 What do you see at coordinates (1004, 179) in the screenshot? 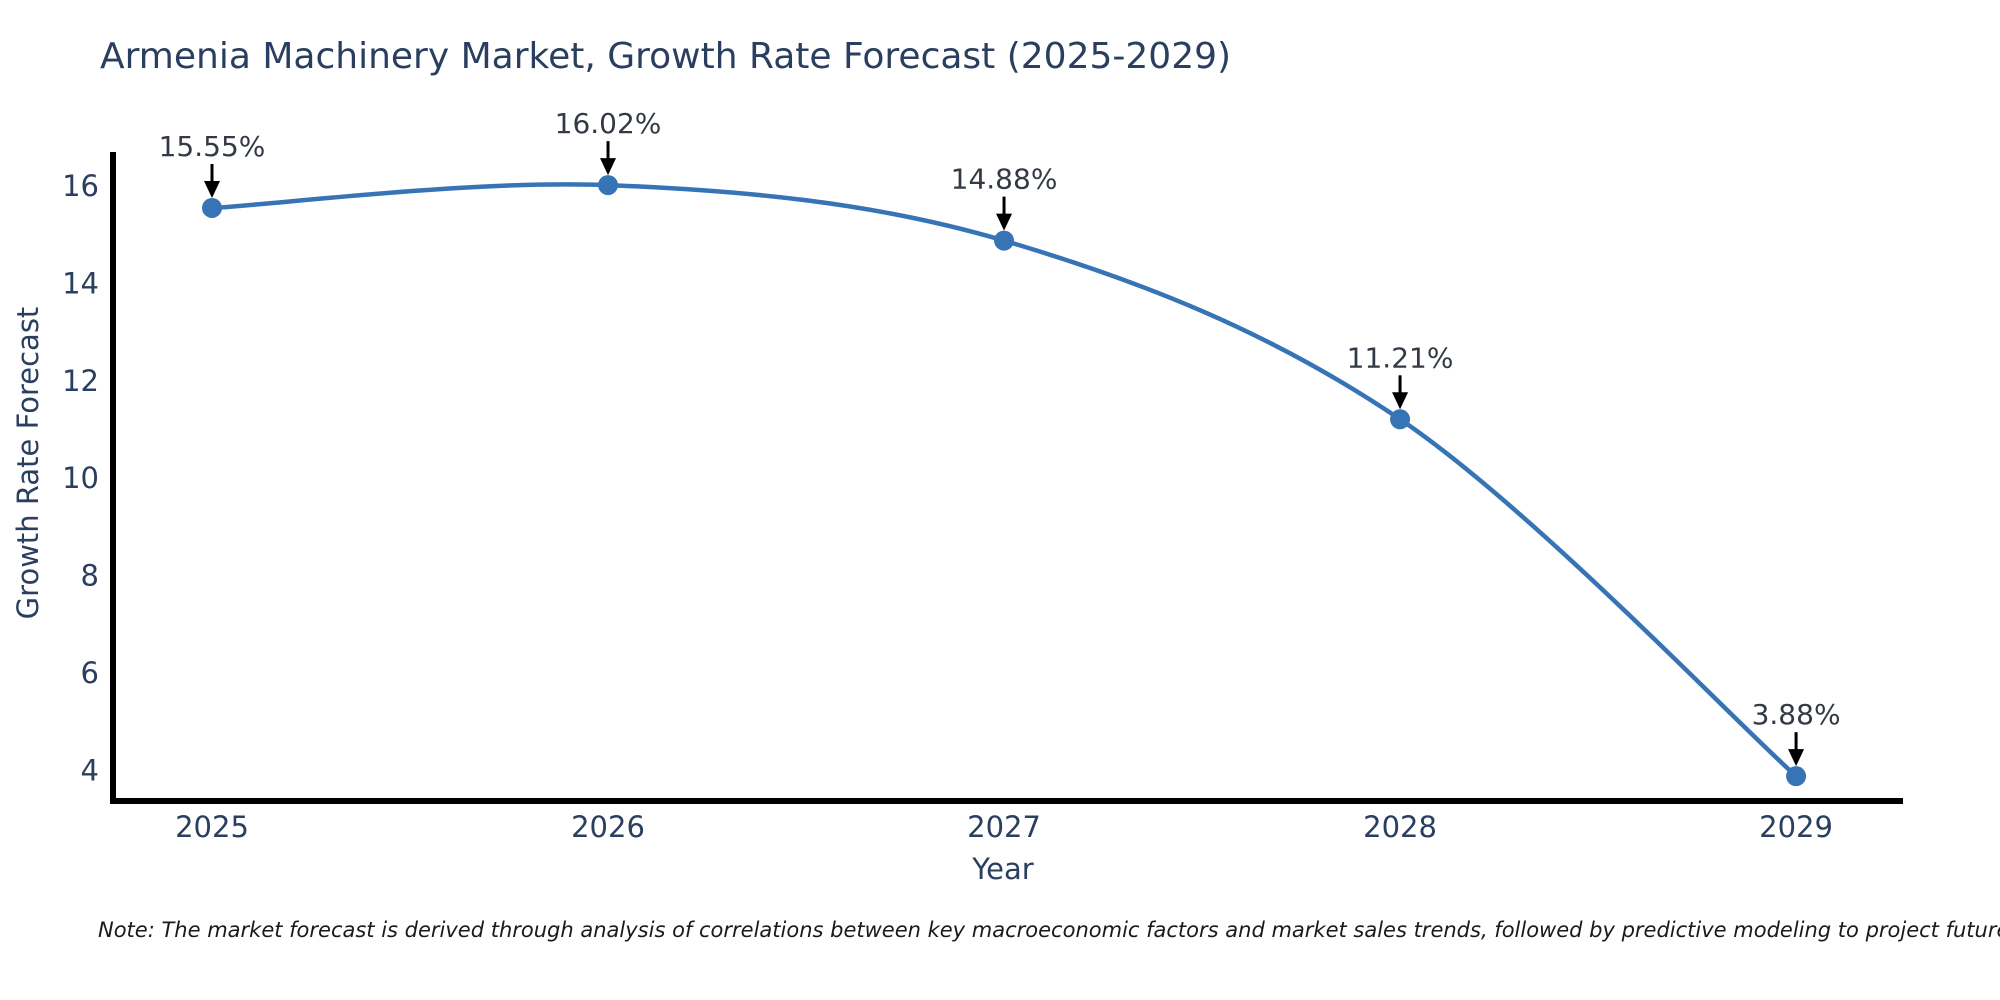
I see `point-annotation: 14.88%` at bounding box center [1004, 179].